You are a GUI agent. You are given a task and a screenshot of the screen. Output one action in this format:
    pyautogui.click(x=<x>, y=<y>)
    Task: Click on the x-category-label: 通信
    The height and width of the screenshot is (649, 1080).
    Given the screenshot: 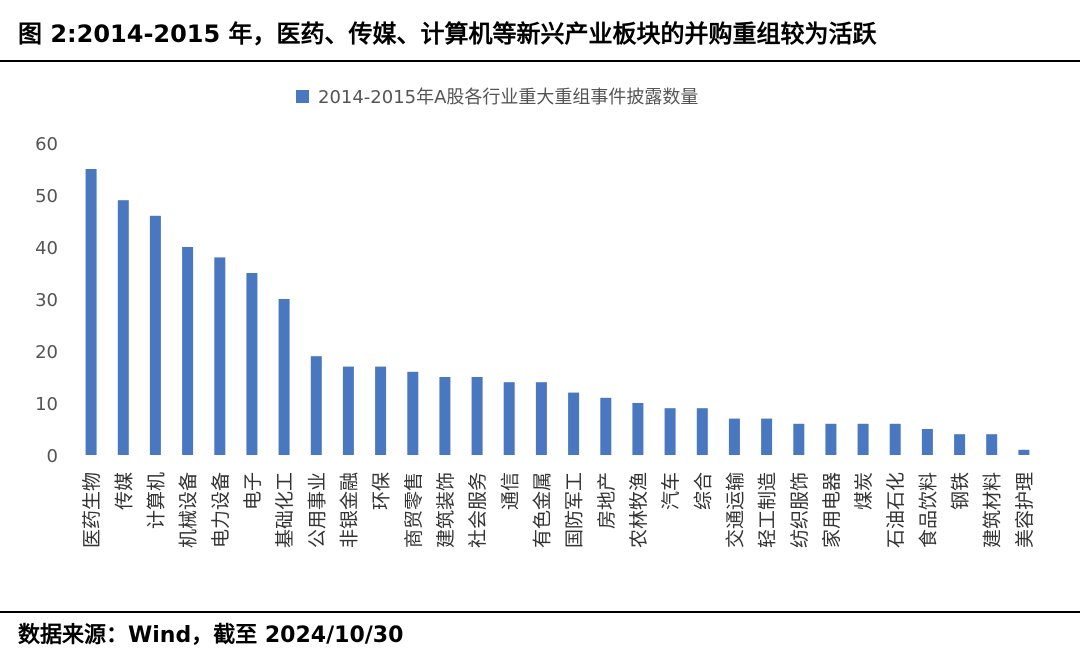 What is the action you would take?
    pyautogui.click(x=510, y=491)
    